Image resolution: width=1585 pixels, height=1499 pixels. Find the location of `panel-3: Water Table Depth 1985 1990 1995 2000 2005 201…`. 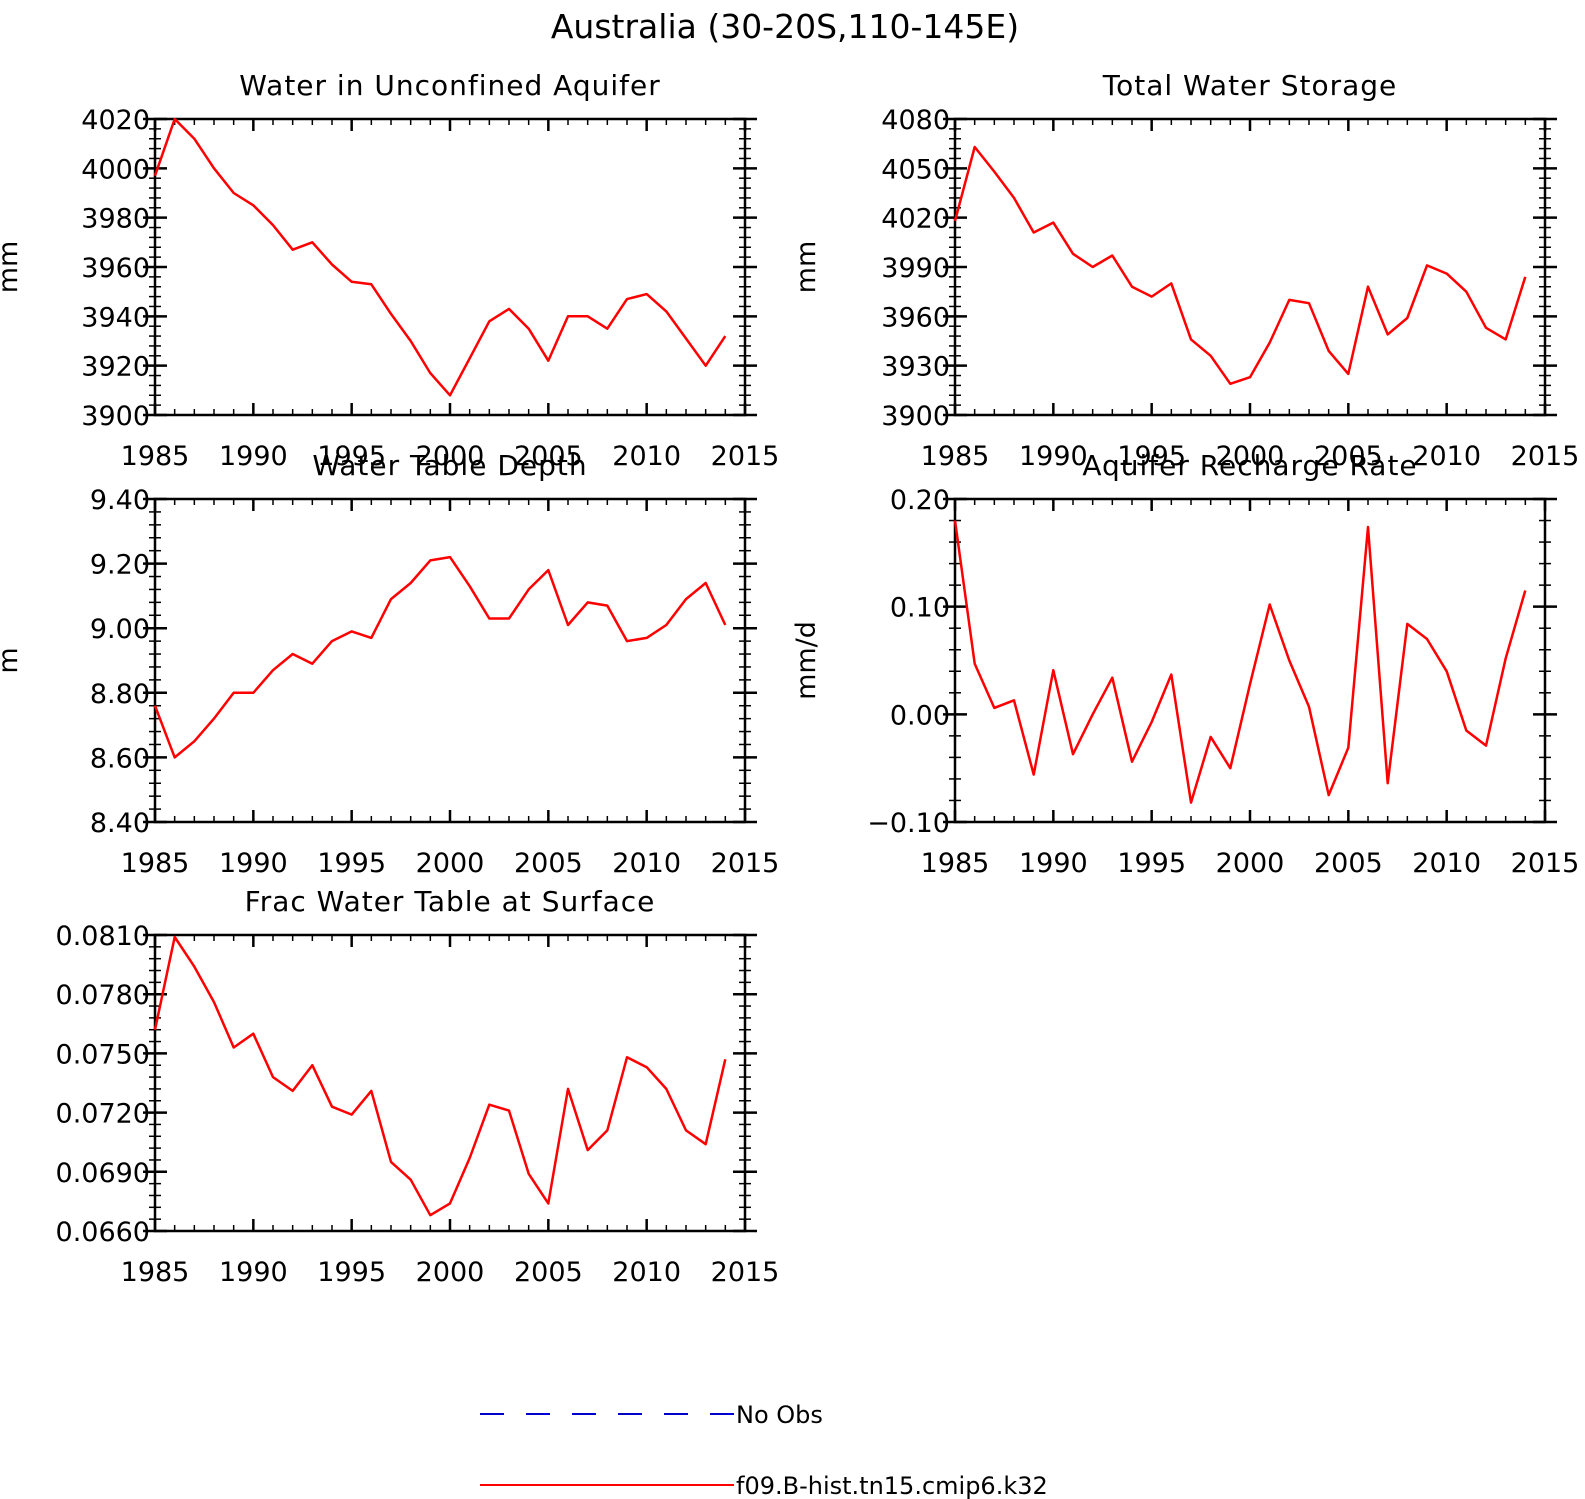

panel-3: Water Table Depth 1985 1990 1995 2000 2005 201… is located at coordinates (389, 664).